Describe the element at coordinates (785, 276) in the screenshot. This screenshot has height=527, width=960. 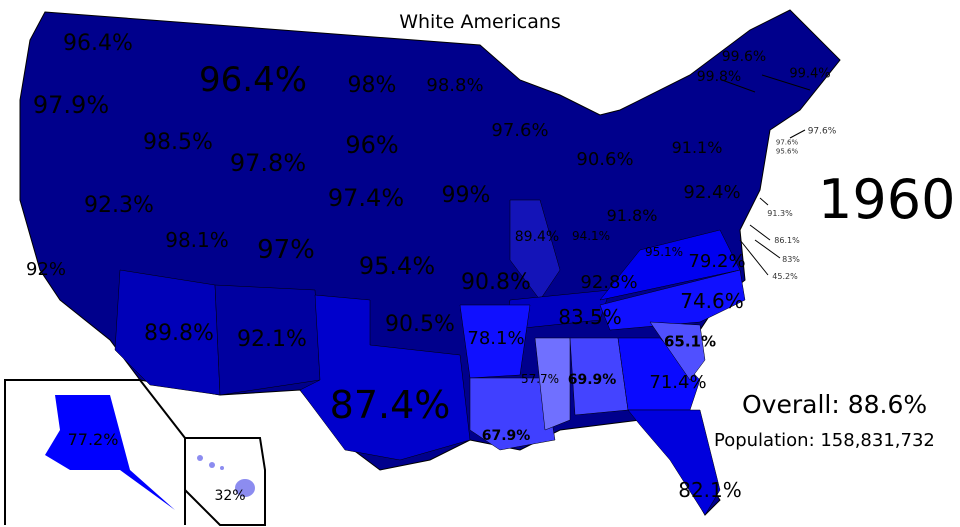
I see `state-label-dc: 45.2%` at that location.